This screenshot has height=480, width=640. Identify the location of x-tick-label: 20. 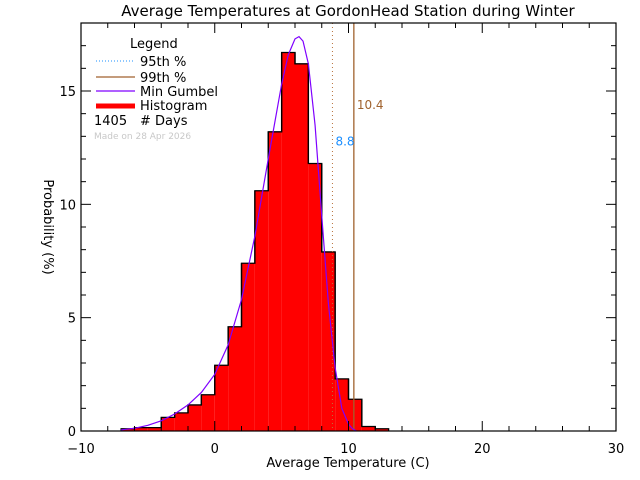
(482, 449).